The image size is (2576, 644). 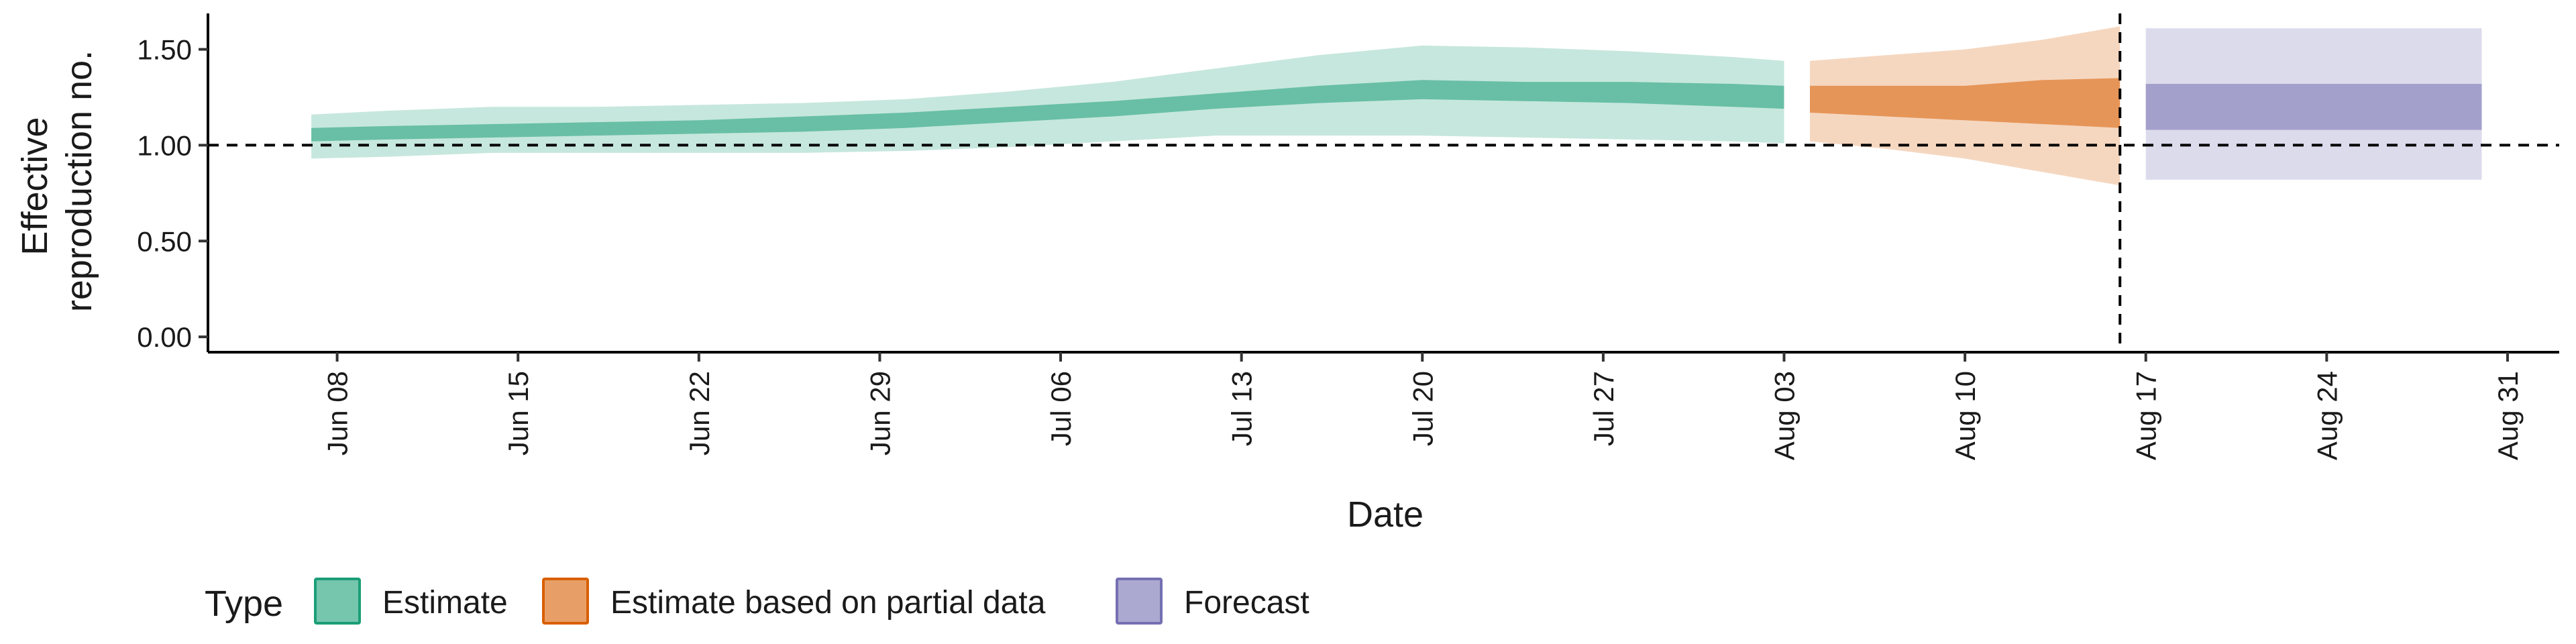 What do you see at coordinates (1061, 408) in the screenshot?
I see `x-tick-label: Jul 06` at bounding box center [1061, 408].